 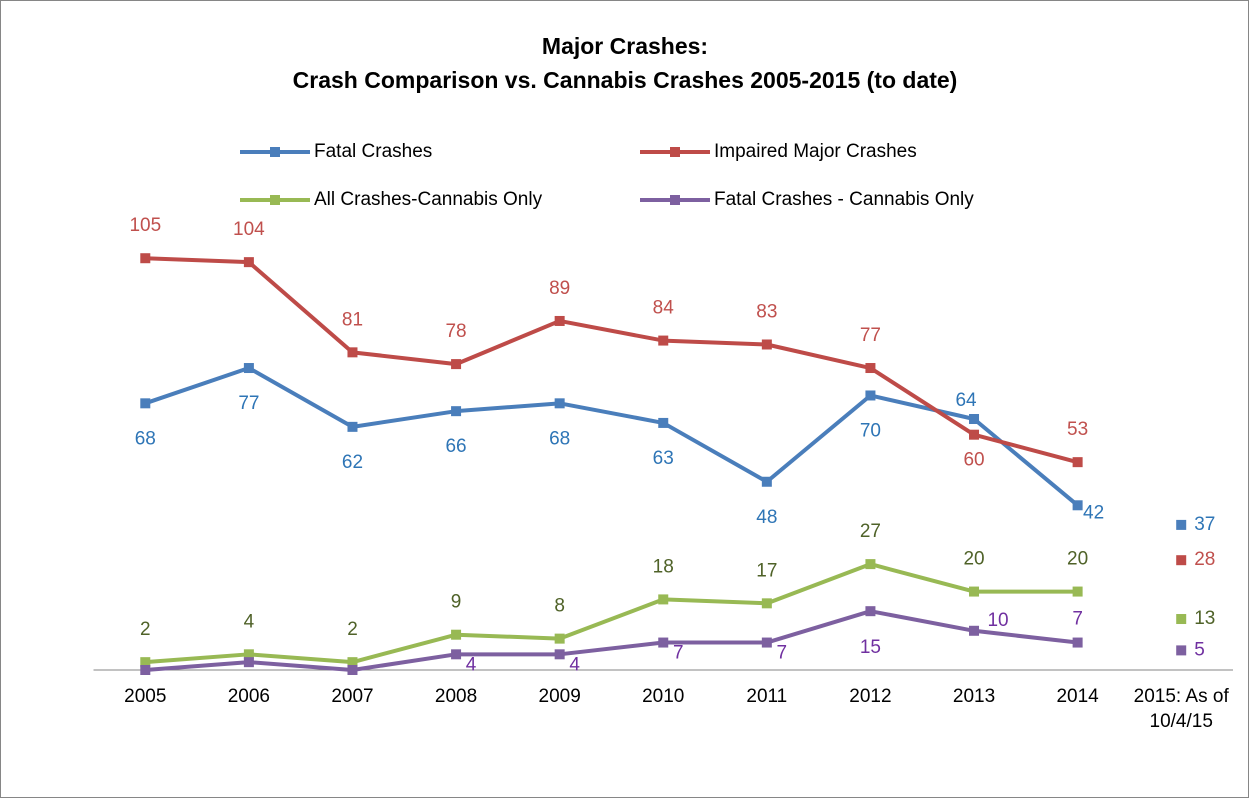 What do you see at coordinates (870, 430) in the screenshot?
I see `data-label: 70` at bounding box center [870, 430].